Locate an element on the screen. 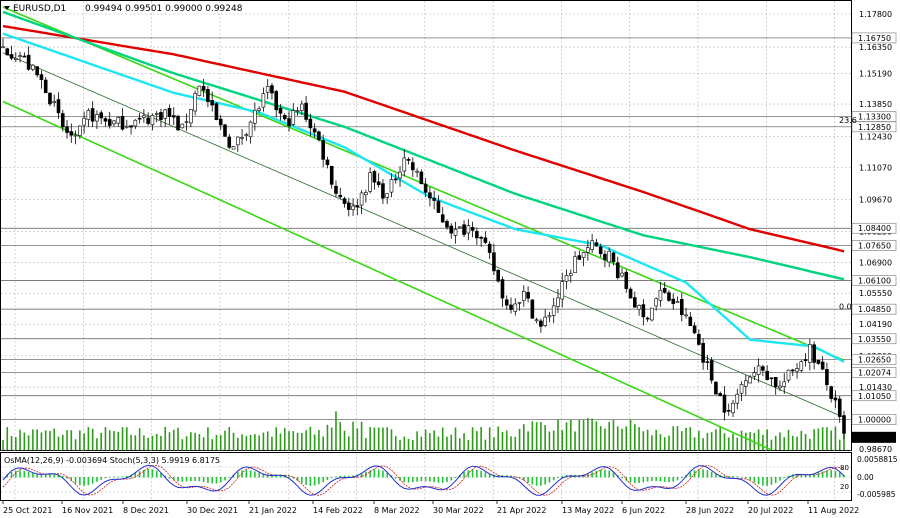 Image resolution: width=900 pixels, height=518 pixels. x-tick-label: 28 Jun 2022 is located at coordinates (710, 510).